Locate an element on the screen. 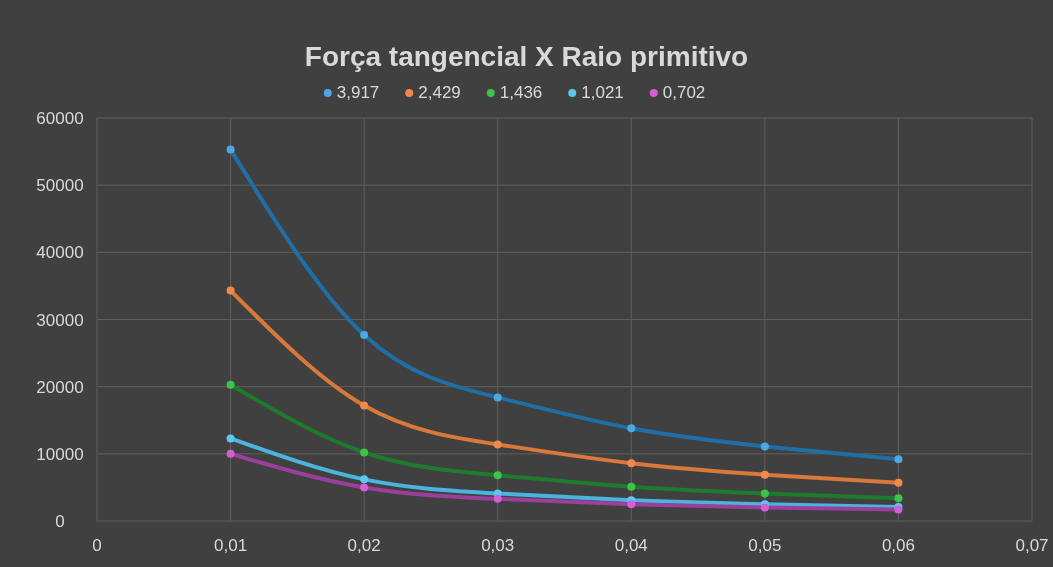 This screenshot has height=567, width=1053. y-tick-label: 0 is located at coordinates (60, 521).